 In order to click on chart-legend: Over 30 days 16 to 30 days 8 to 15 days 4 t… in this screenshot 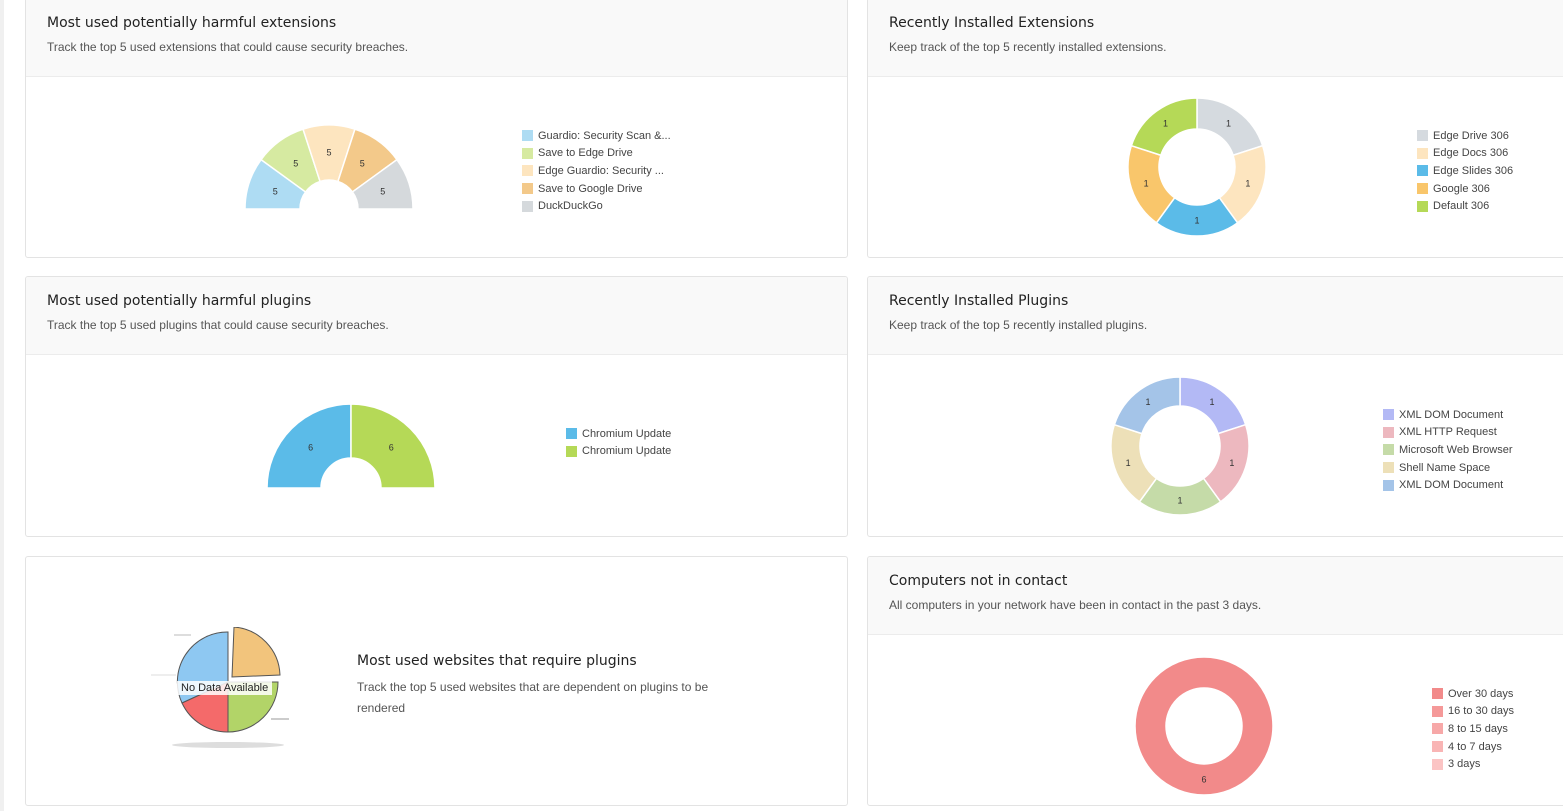, I will do `click(1473, 729)`.